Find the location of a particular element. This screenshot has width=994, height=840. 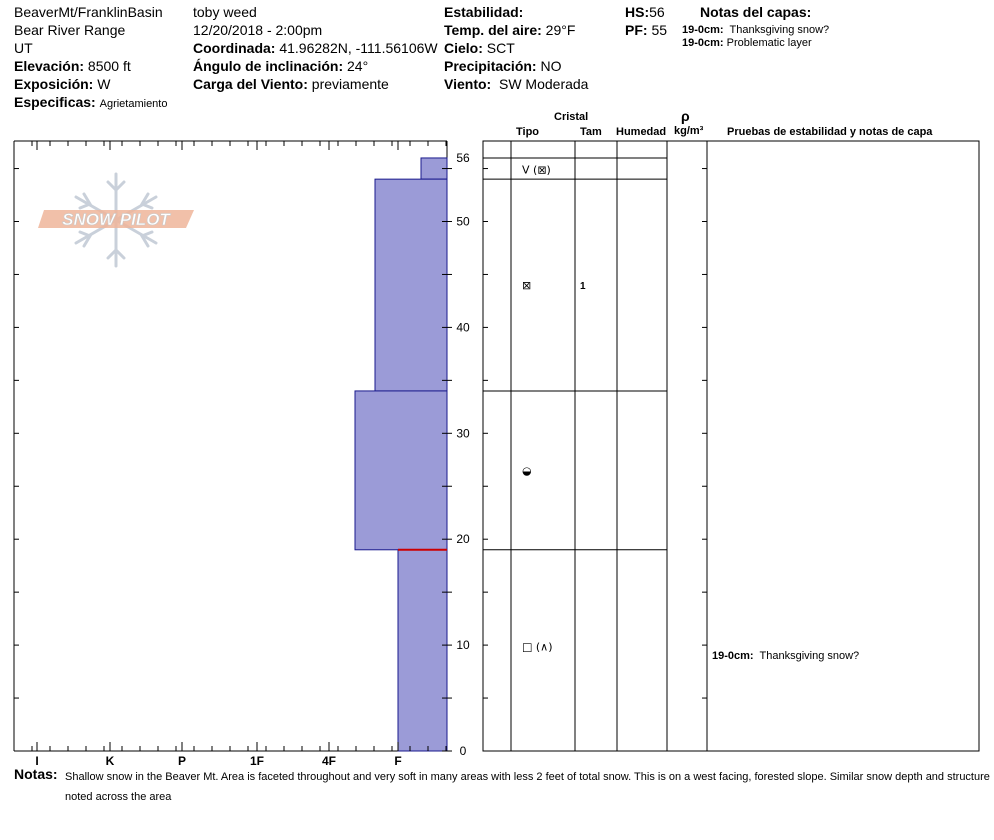

wind-label: Viento: is located at coordinates (468, 84).